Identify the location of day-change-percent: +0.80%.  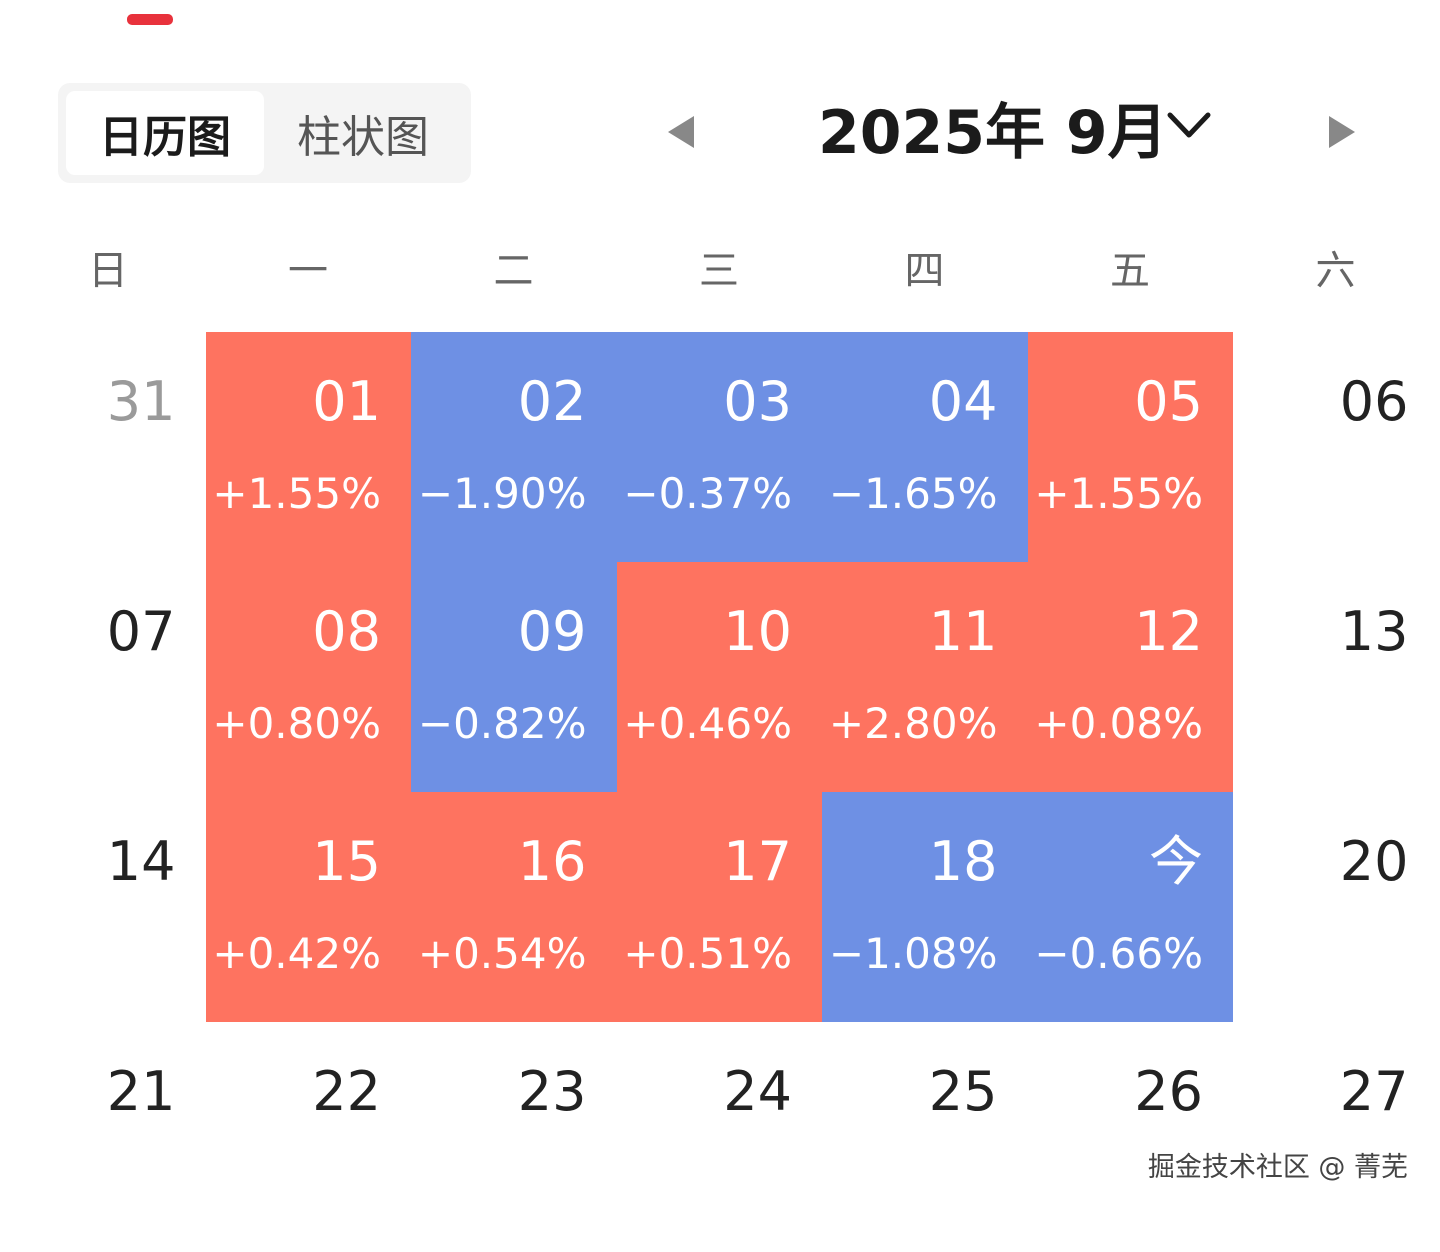
(296, 723).